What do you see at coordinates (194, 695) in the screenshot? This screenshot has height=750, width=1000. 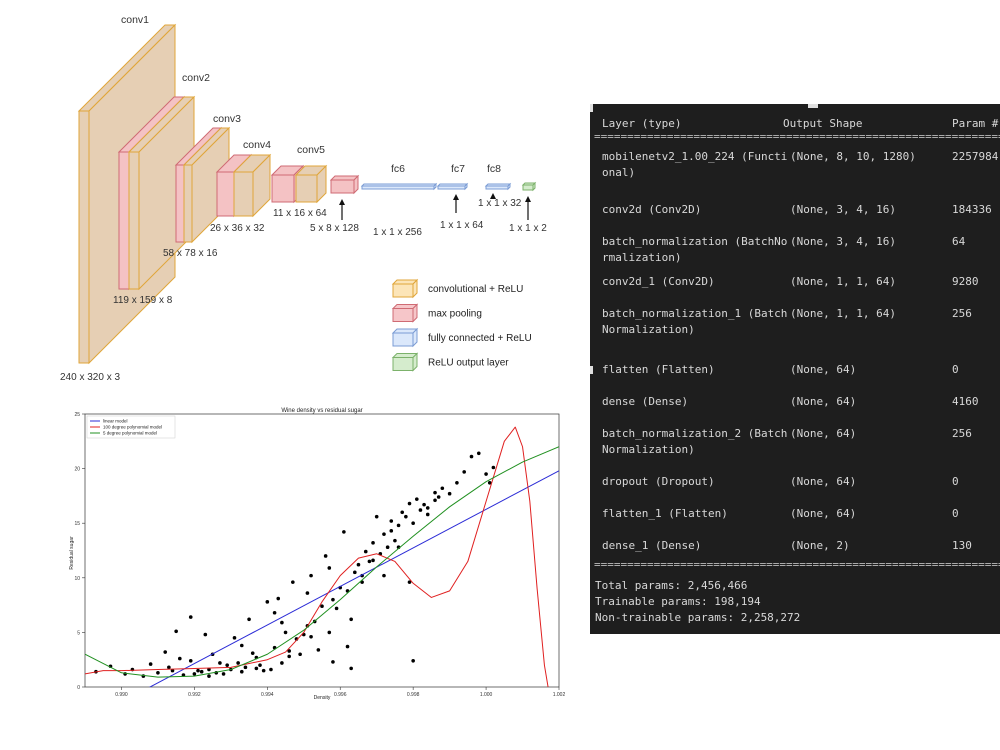 I see `x-tick-label: 0.992` at bounding box center [194, 695].